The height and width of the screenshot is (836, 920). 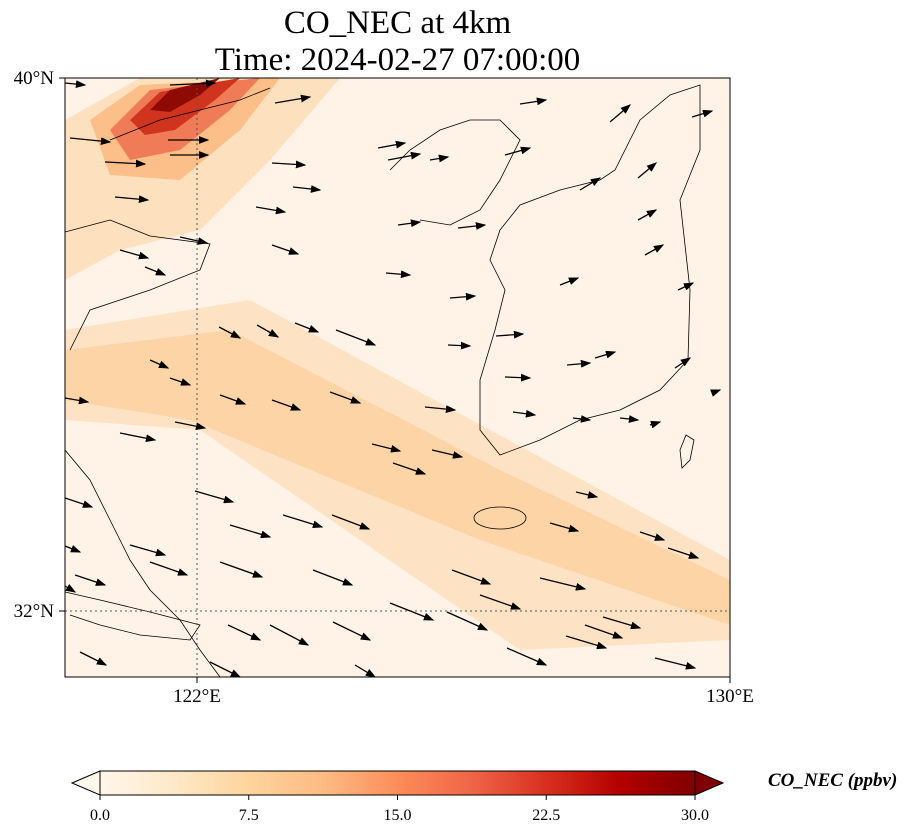 What do you see at coordinates (730, 696) in the screenshot?
I see `lon-label-130: 130°E` at bounding box center [730, 696].